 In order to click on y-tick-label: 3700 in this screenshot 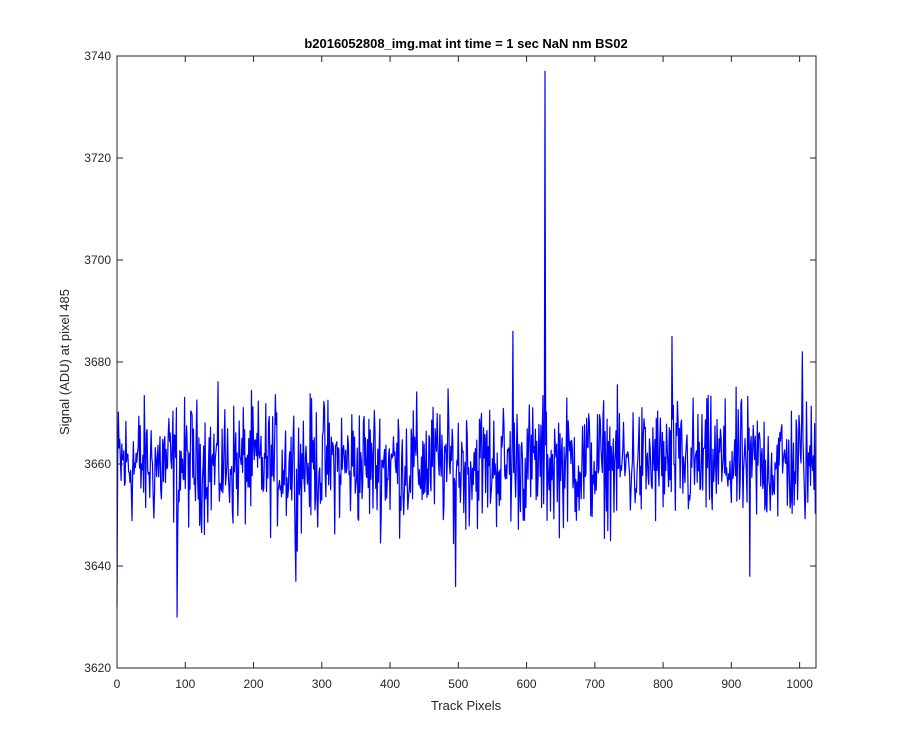, I will do `click(97, 260)`.